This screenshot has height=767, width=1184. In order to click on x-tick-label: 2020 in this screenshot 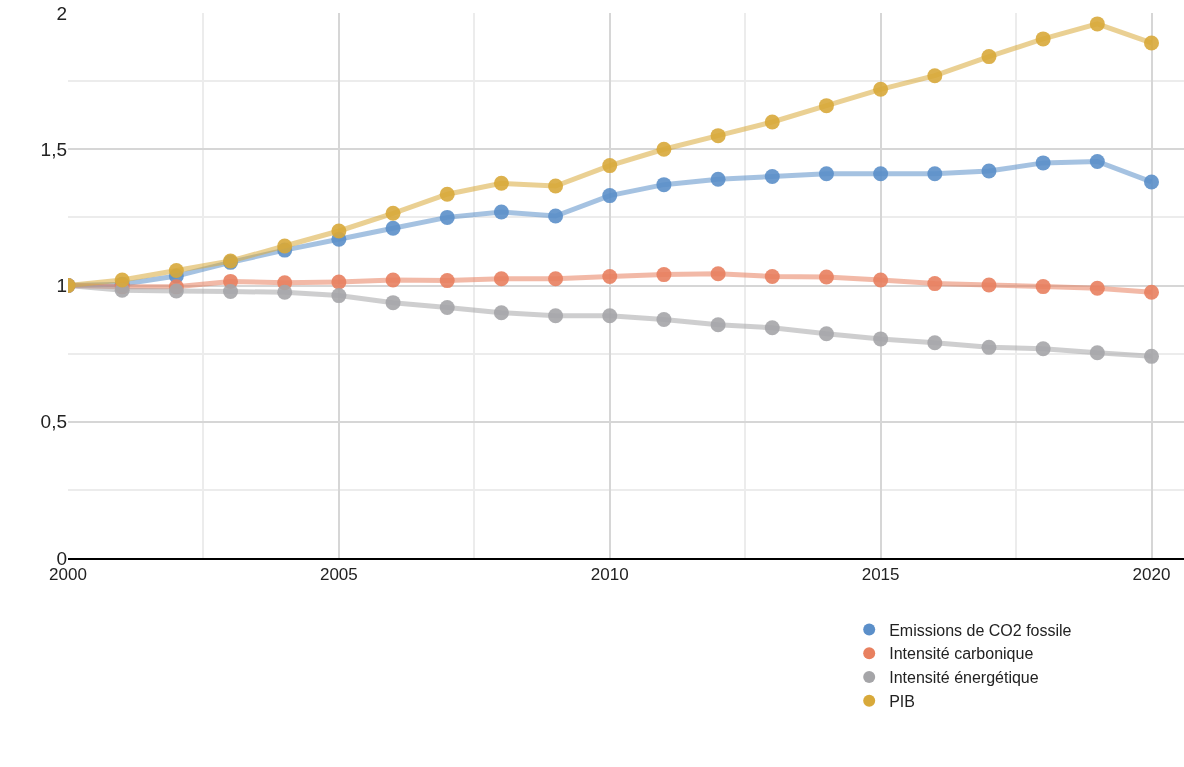, I will do `click(1151, 575)`.